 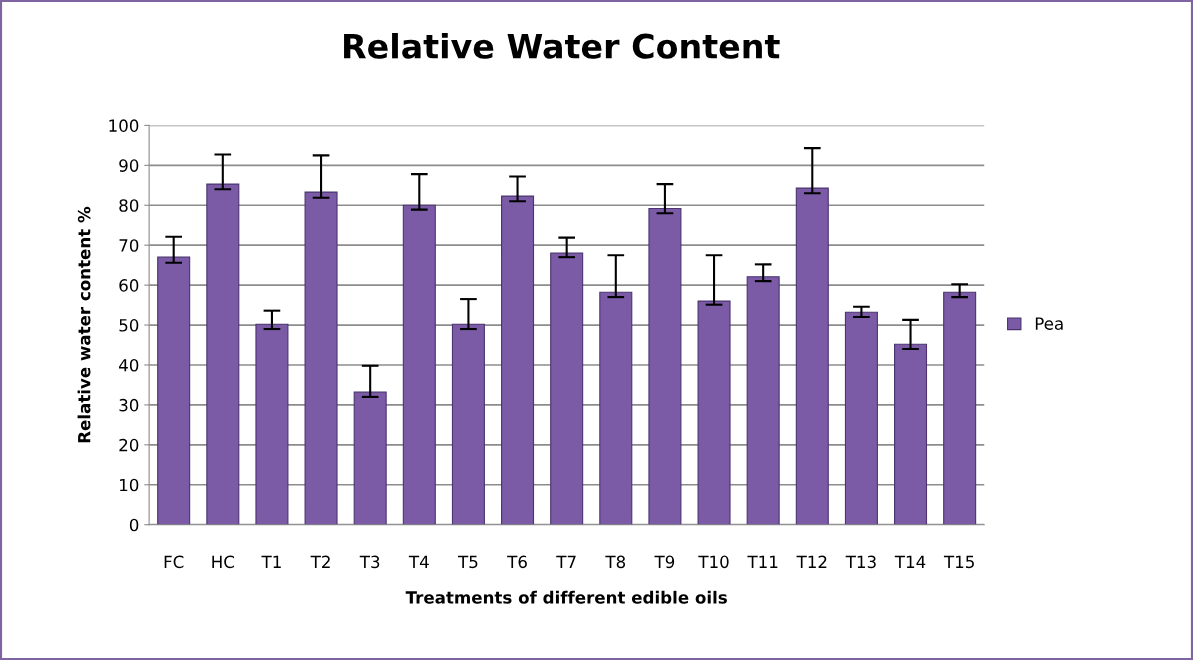 I want to click on y-axis-title: Relative water content %, so click(x=84, y=324).